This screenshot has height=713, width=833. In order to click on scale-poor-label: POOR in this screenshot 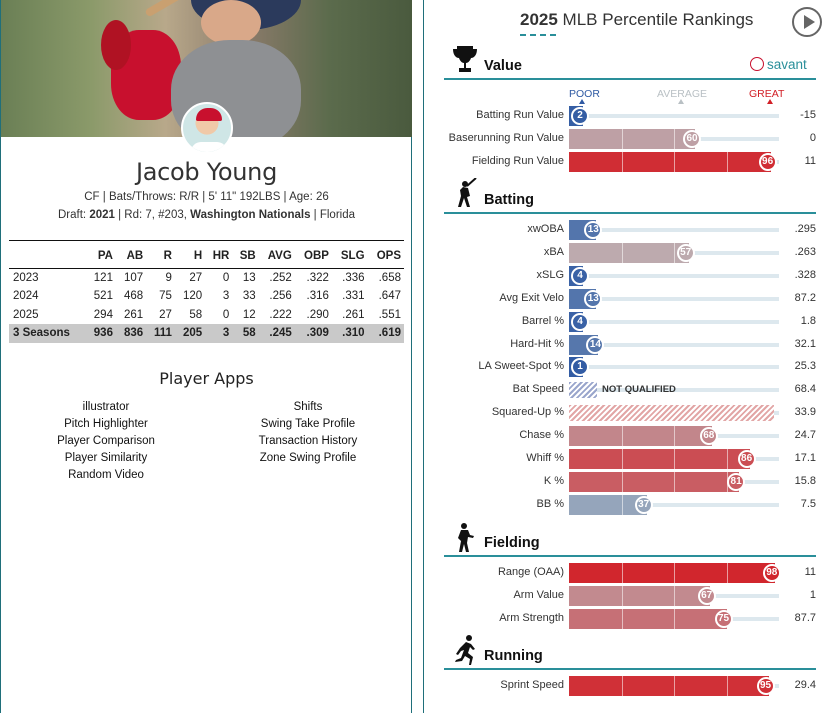, I will do `click(584, 94)`.